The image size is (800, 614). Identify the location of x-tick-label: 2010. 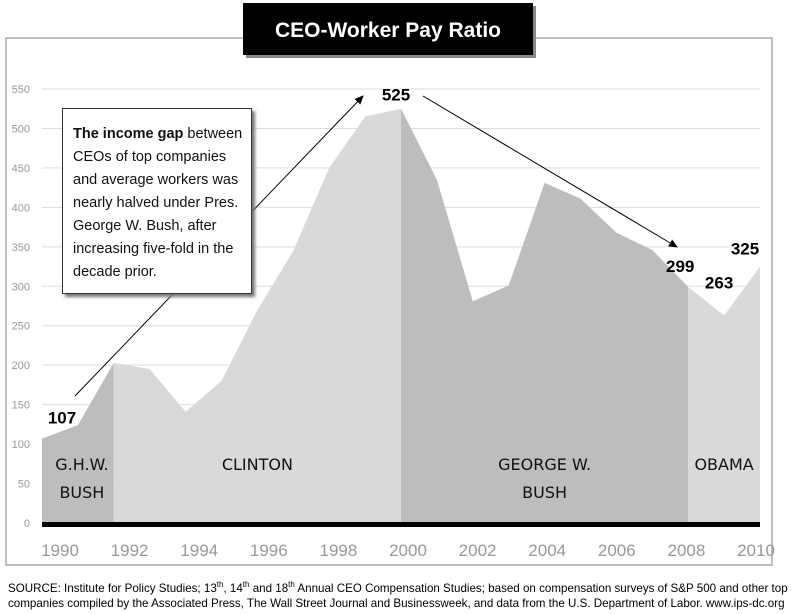
(756, 550).